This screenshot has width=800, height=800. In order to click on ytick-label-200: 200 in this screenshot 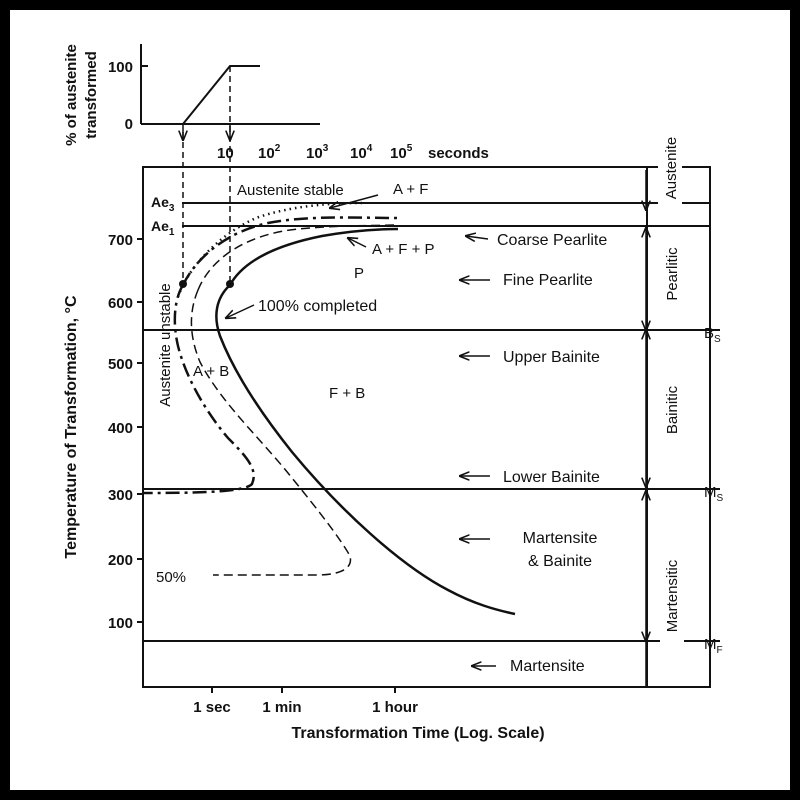, I will do `click(120, 560)`.